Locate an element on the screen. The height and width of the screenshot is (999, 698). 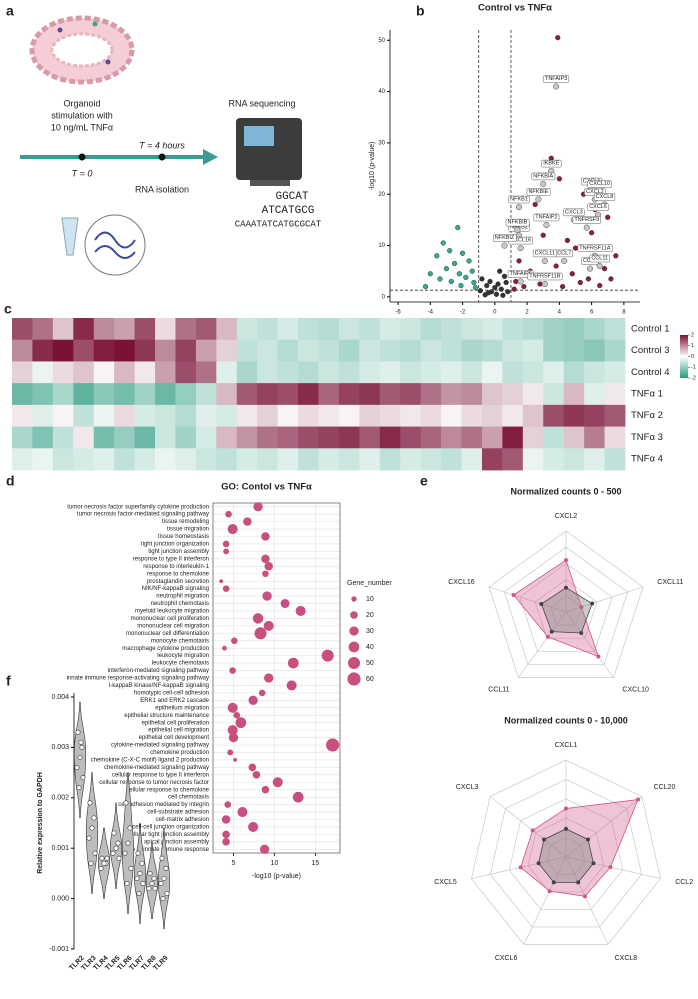
timeline-arrow is located at coordinates (210, 157).